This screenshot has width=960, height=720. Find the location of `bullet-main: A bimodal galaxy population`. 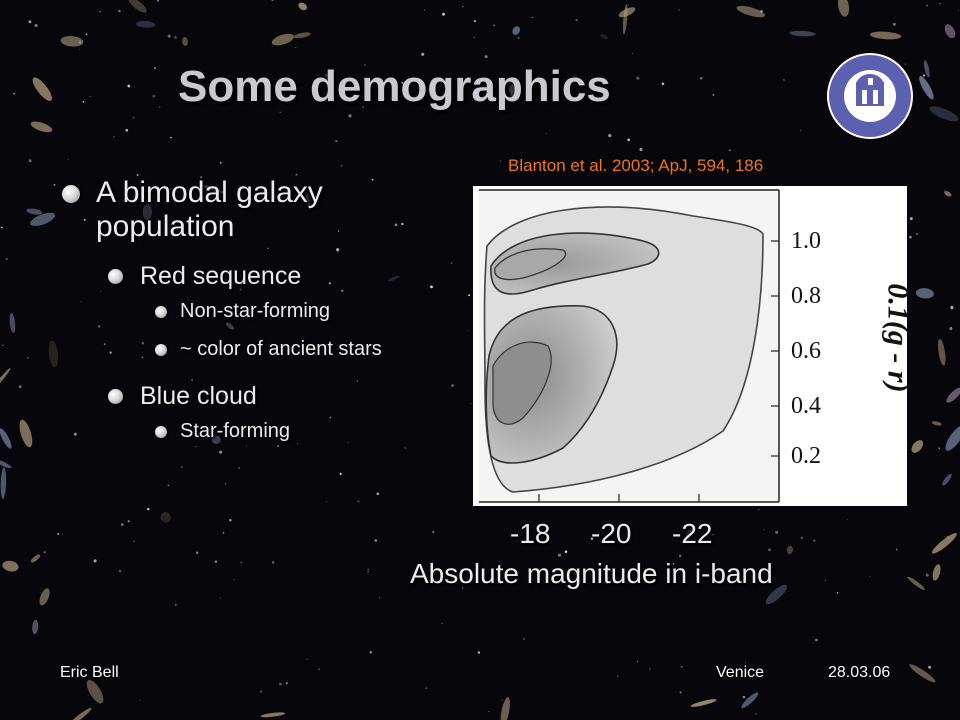

bullet-main: A bimodal galaxy population is located at coordinates (260, 210).